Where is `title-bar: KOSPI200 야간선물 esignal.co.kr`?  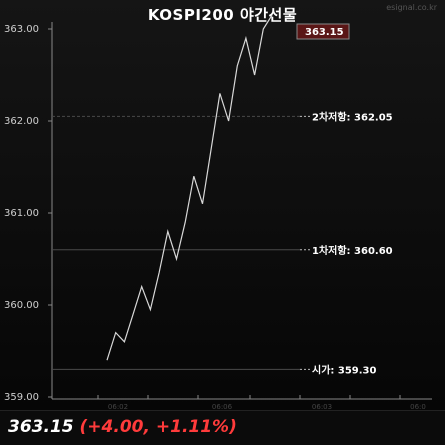 title-bar: KOSPI200 야간선물 esignal.co.kr is located at coordinates (222, 19).